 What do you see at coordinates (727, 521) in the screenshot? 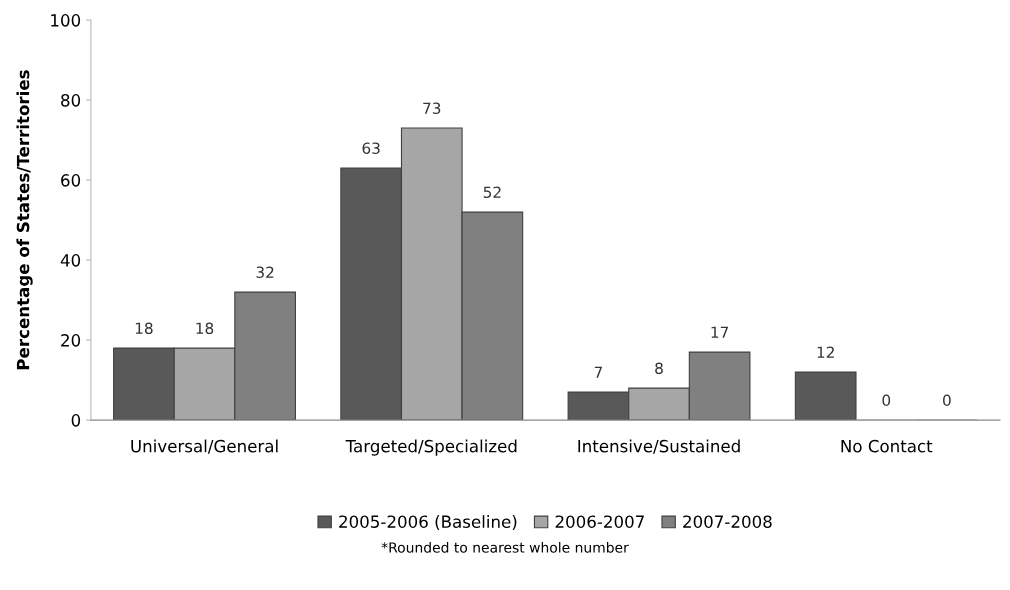
I see `legend-label: 2007-2008` at bounding box center [727, 521].